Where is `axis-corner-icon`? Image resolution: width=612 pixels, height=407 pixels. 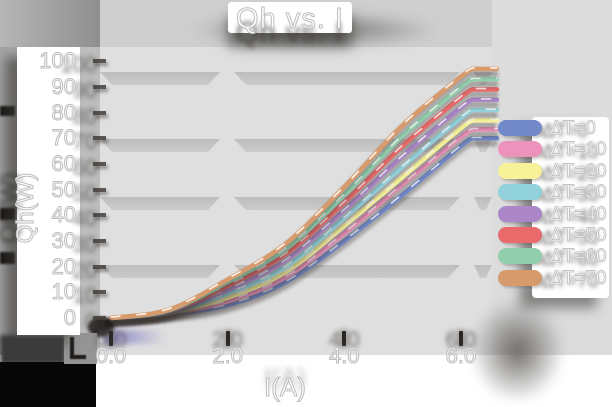
axis-corner-icon is located at coordinates (78, 348).